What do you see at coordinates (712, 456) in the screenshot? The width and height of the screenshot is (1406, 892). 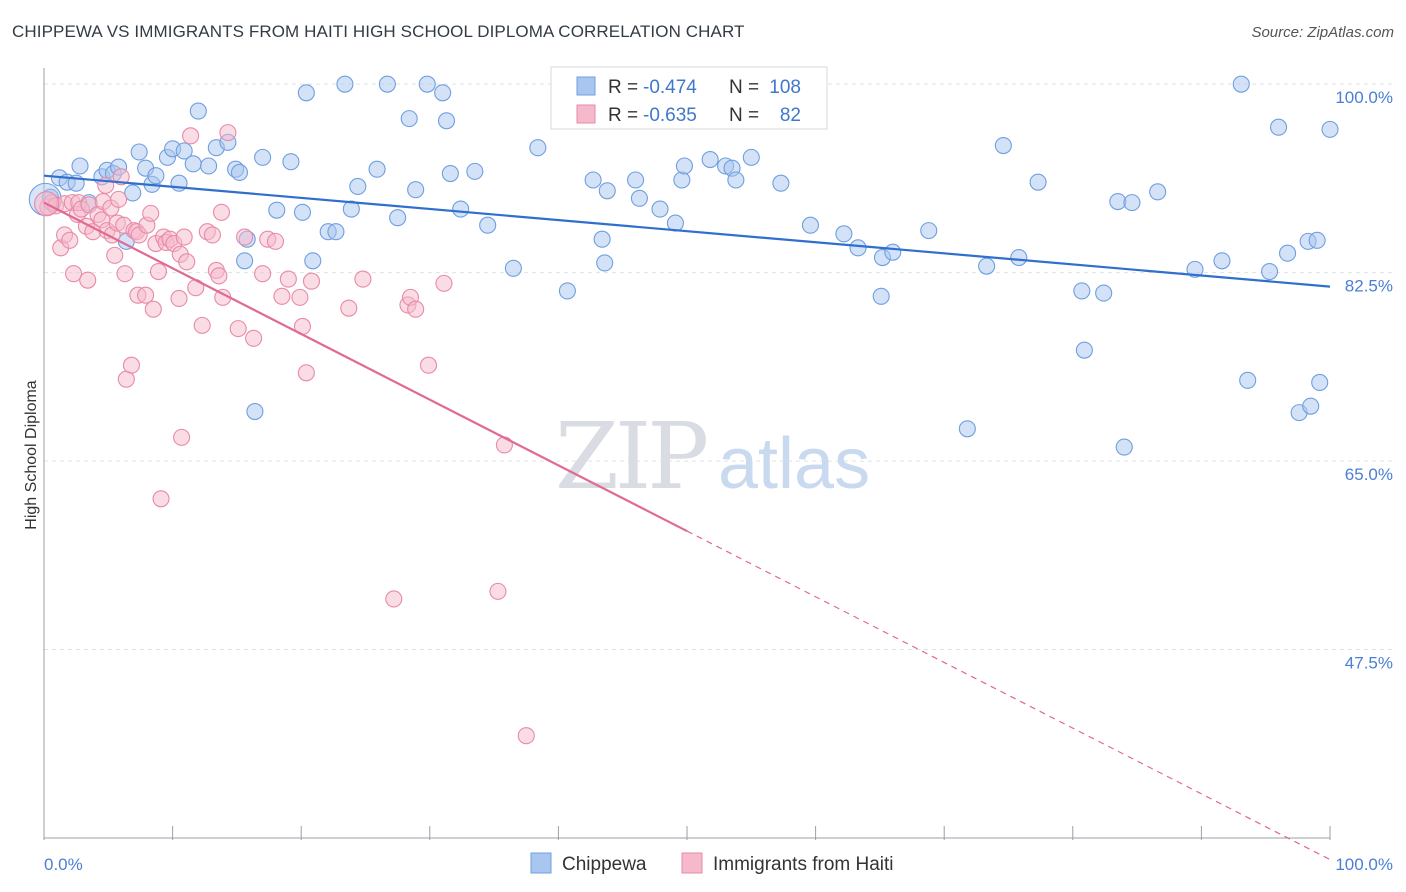 I see `watermark: ZIP atlas` at bounding box center [712, 456].